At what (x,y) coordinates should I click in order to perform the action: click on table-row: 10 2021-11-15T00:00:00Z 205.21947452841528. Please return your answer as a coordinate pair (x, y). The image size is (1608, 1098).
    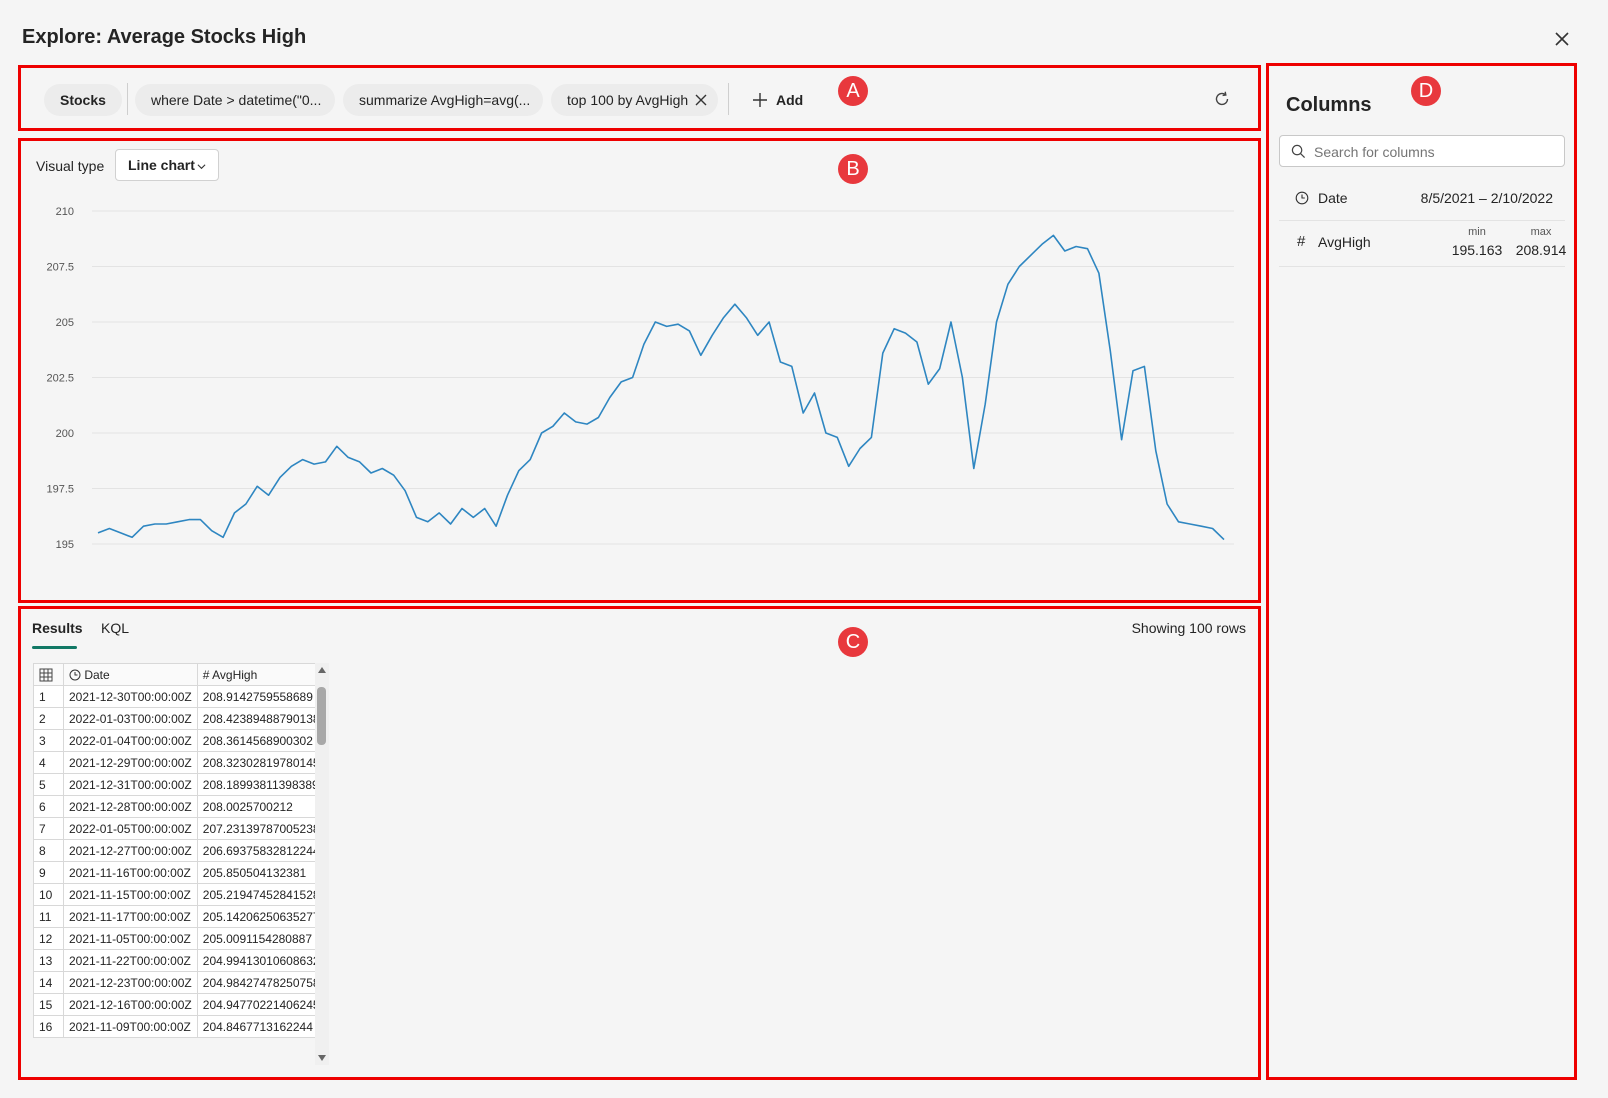
    Looking at the image, I should click on (179, 894).